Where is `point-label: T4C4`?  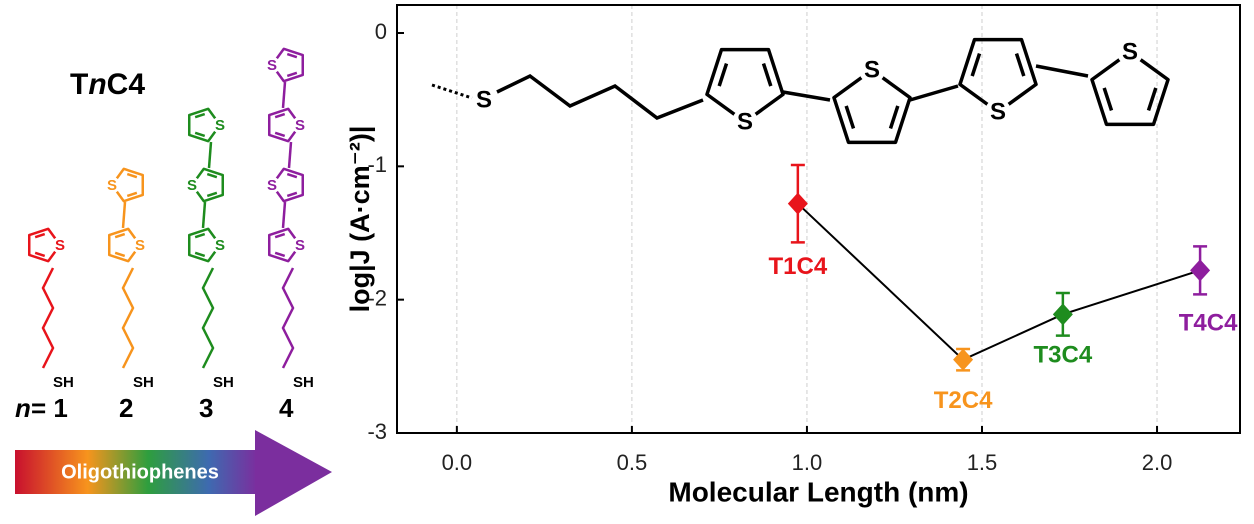
point-label: T4C4 is located at coordinates (1208, 323).